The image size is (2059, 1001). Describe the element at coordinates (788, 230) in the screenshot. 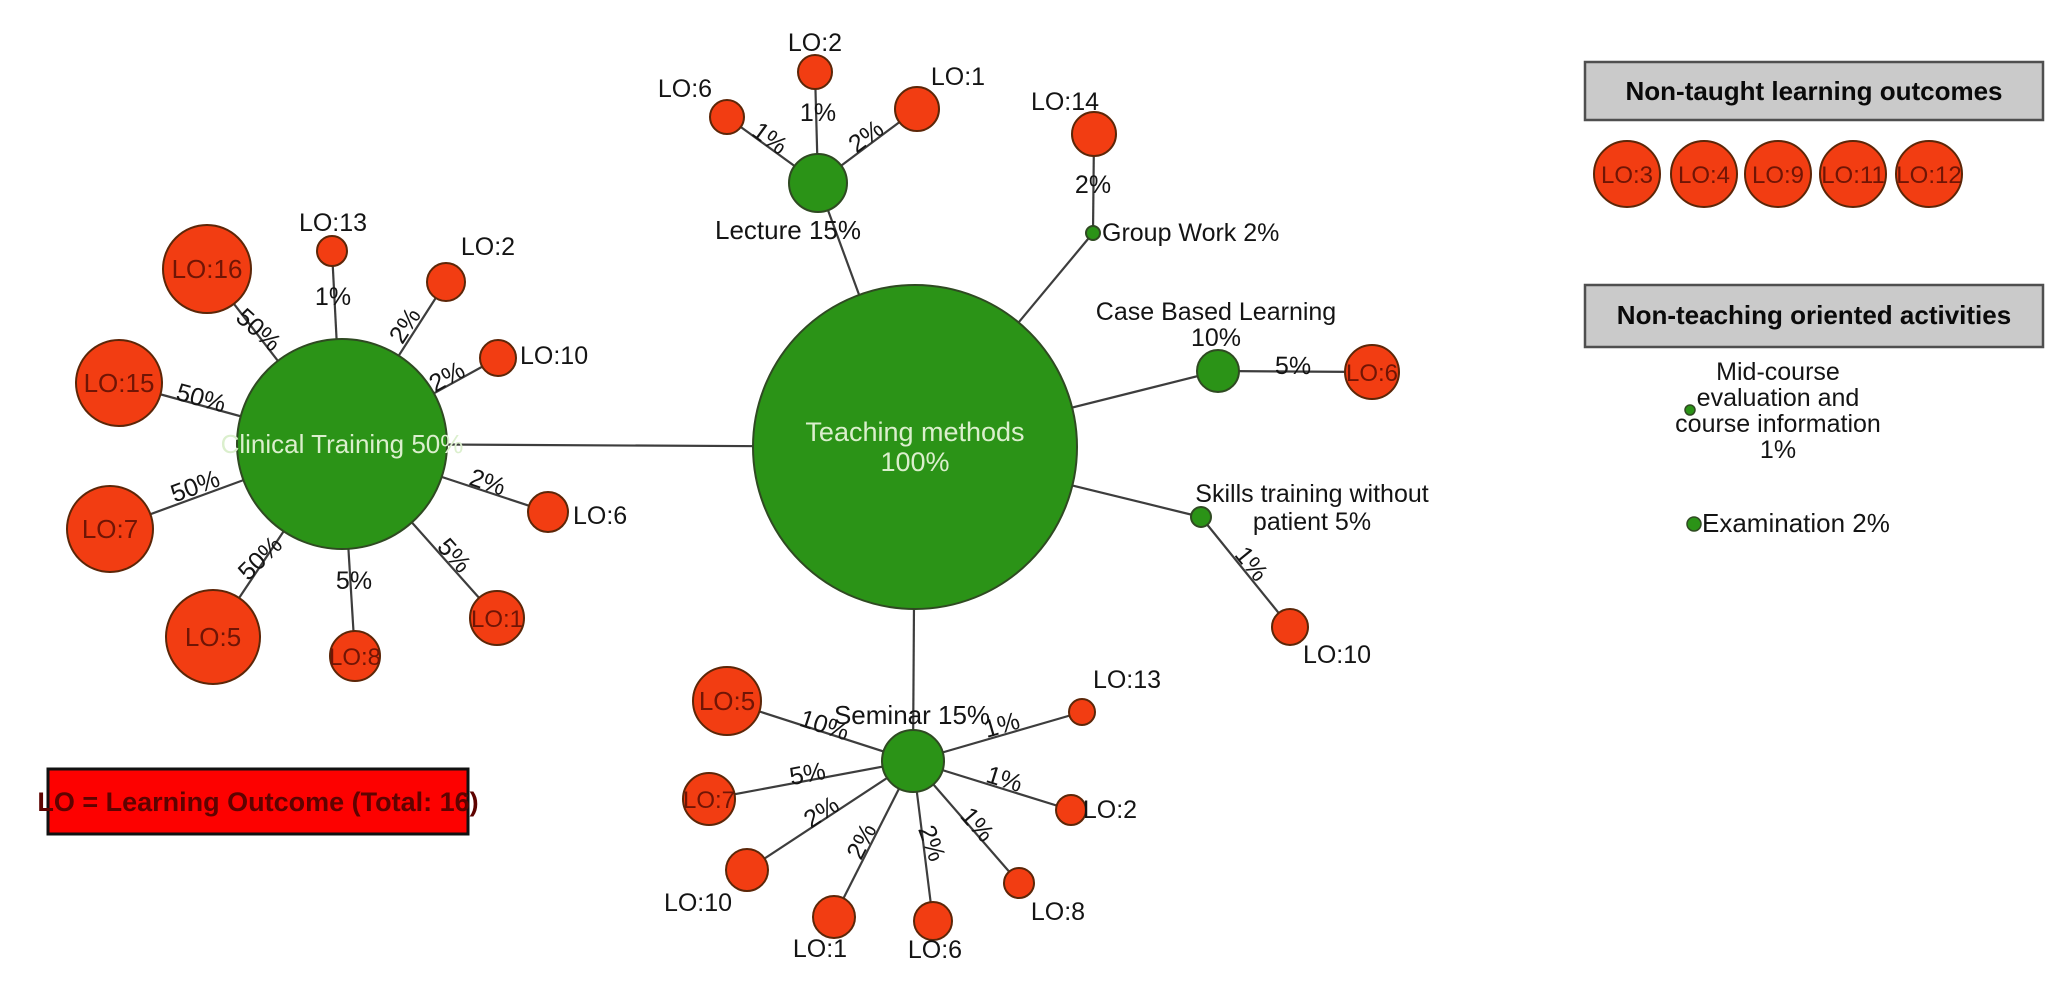

I see `node-lecture-label: Lecture 15%` at that location.